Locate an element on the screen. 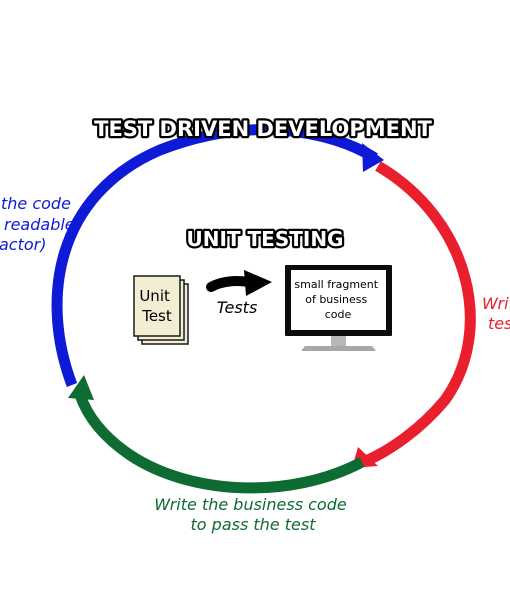 This screenshot has height=601, width=510. refactor-label: the code readable actor) is located at coordinates (40, 224).